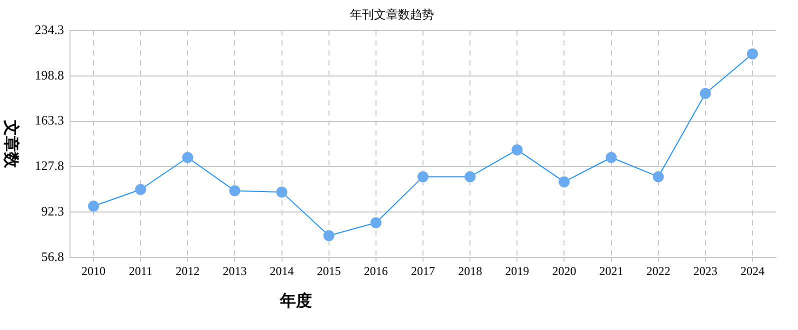 This screenshot has height=330, width=798. What do you see at coordinates (11, 144) in the screenshot?
I see `y-axis-title: 文章数` at bounding box center [11, 144].